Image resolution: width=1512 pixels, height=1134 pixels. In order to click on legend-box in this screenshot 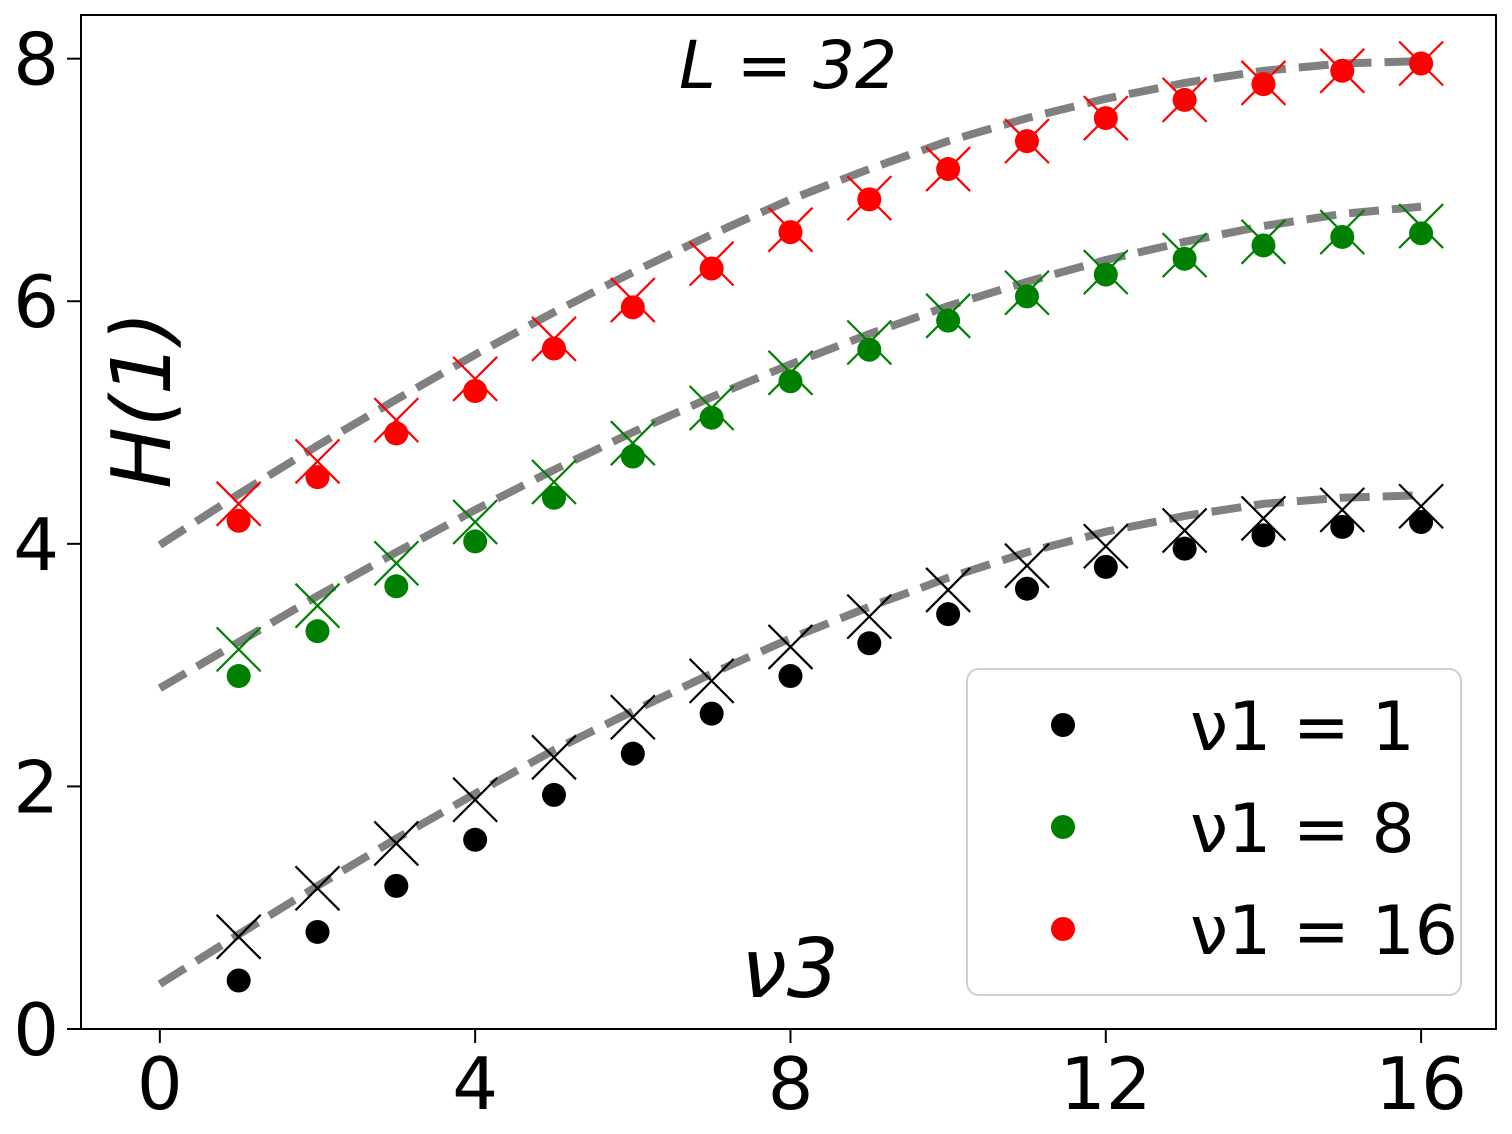, I will do `click(1214, 832)`.